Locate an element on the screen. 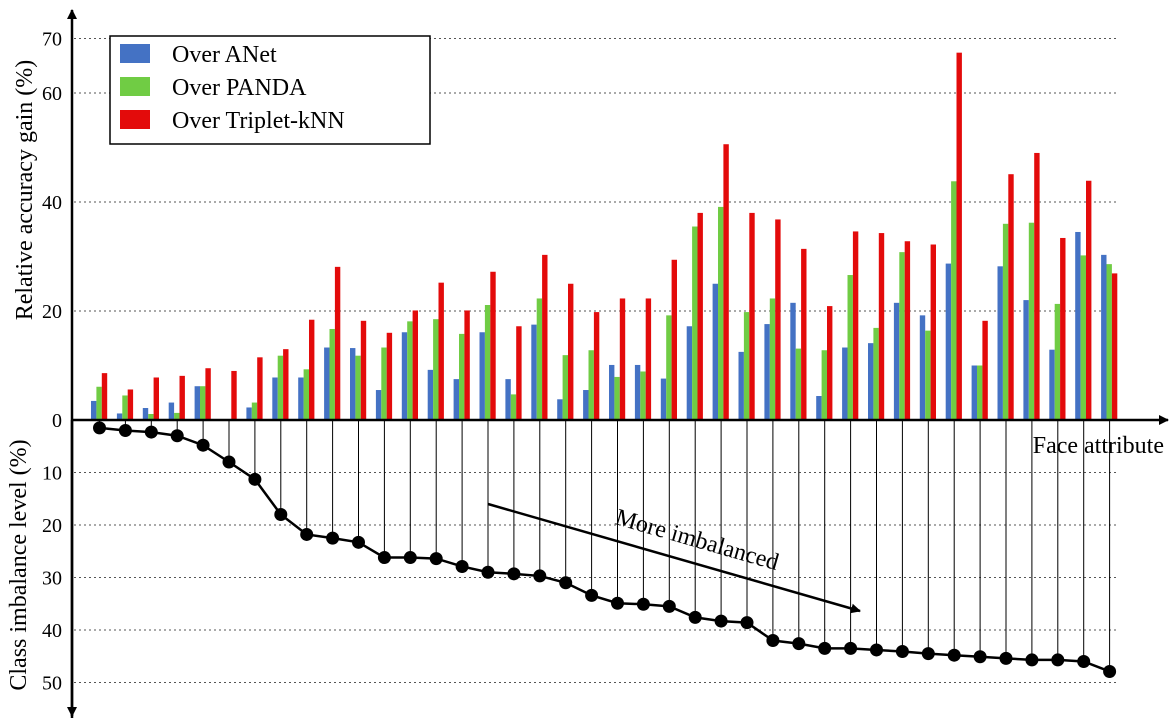  legend-box is located at coordinates (270, 90).